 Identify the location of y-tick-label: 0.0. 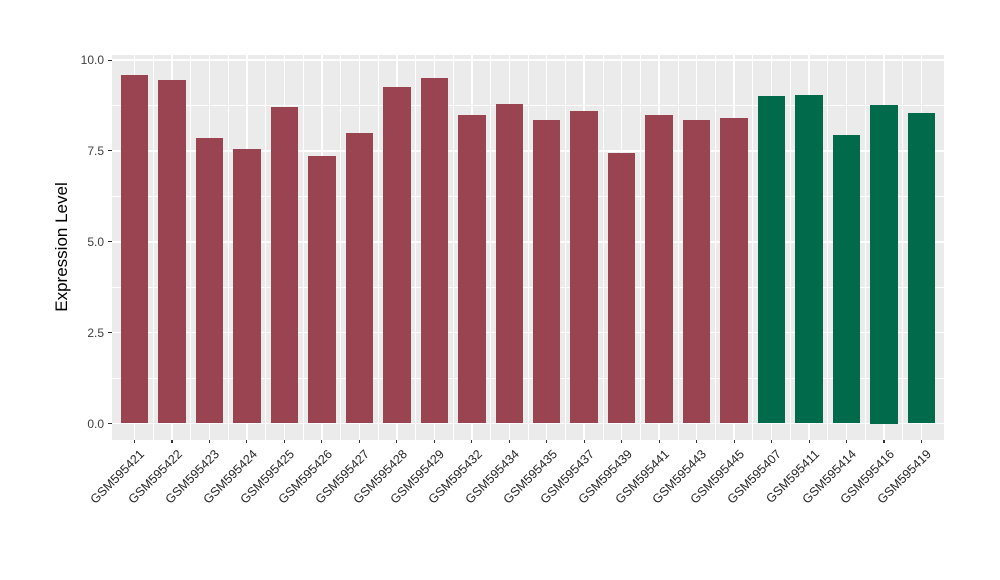
(95, 423).